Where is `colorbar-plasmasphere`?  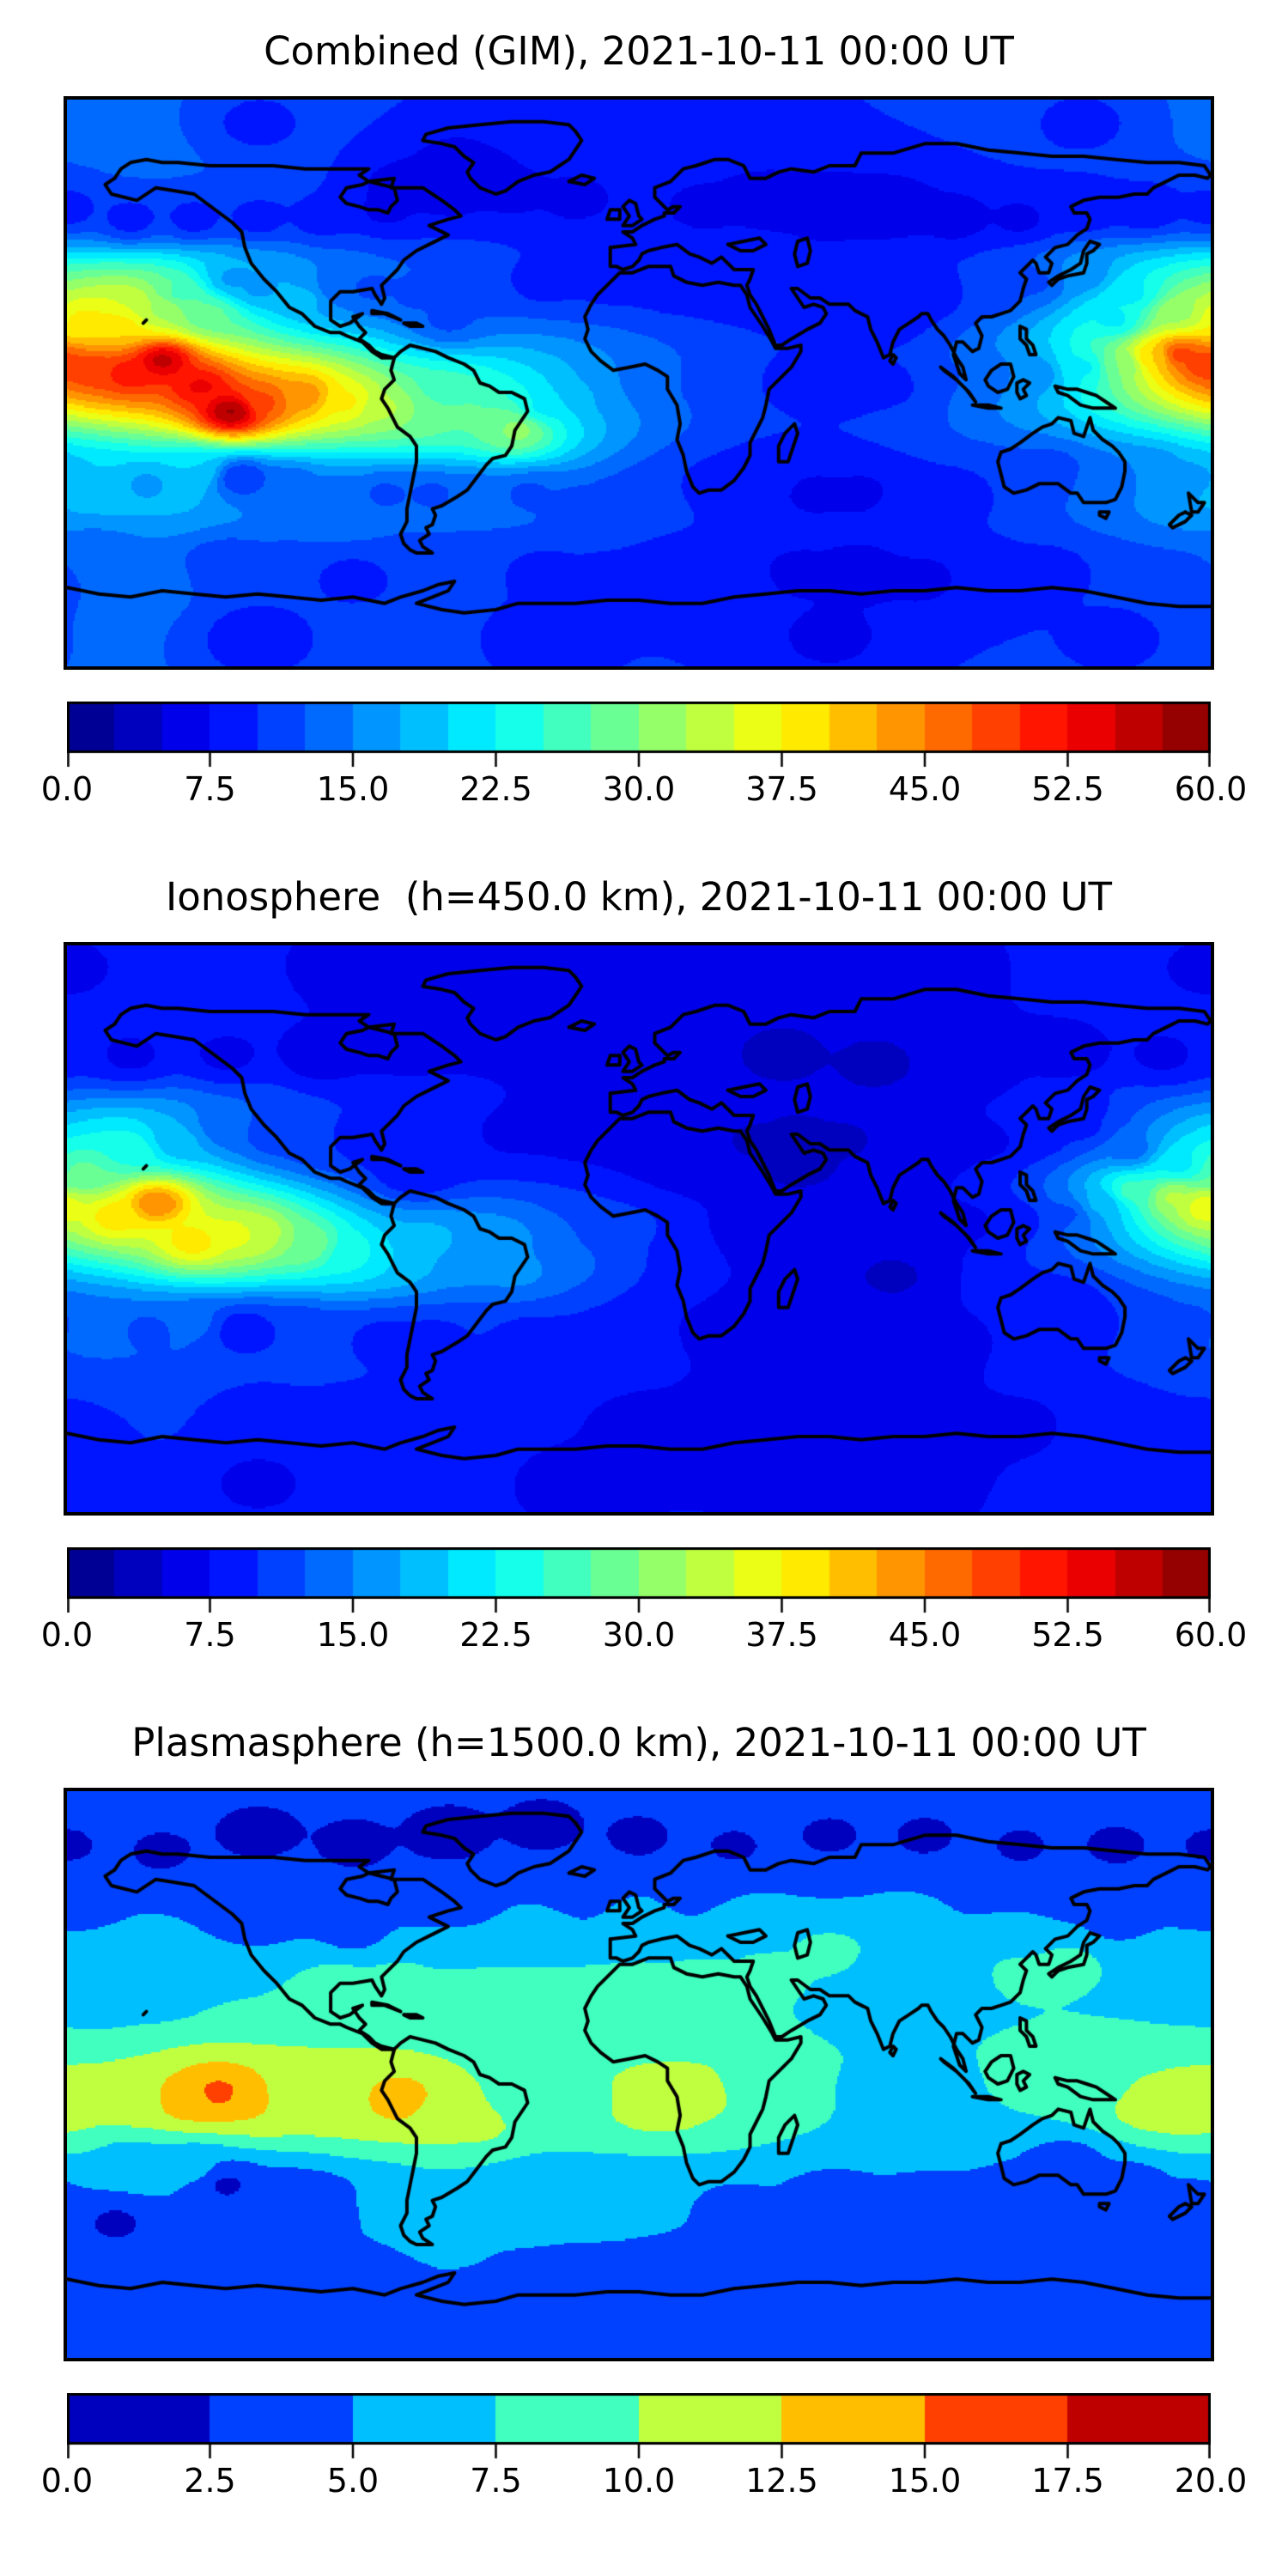
colorbar-plasmasphere is located at coordinates (639, 2427).